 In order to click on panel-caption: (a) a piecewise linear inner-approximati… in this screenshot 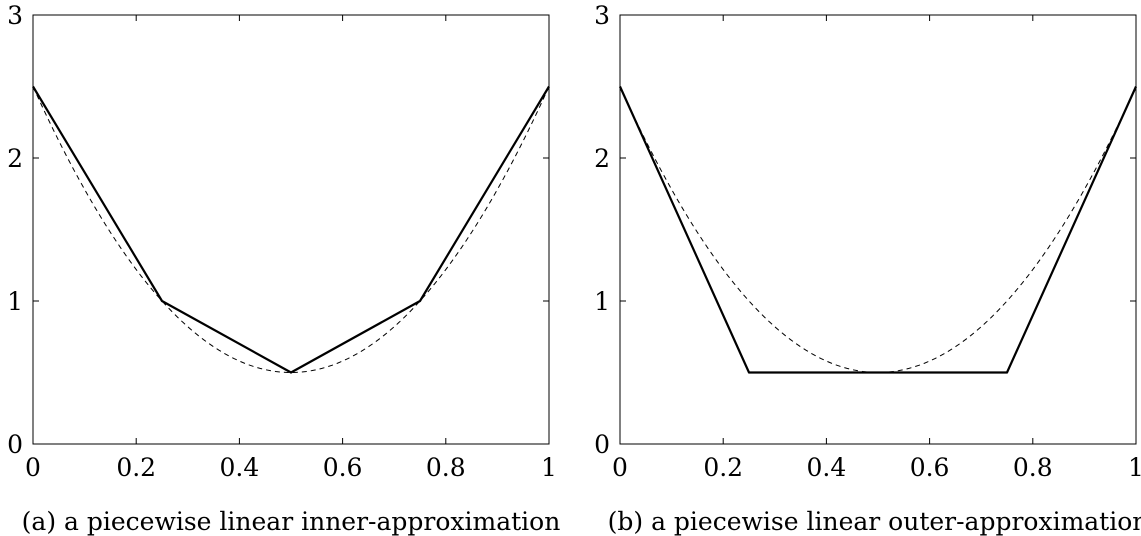, I will do `click(291, 521)`.